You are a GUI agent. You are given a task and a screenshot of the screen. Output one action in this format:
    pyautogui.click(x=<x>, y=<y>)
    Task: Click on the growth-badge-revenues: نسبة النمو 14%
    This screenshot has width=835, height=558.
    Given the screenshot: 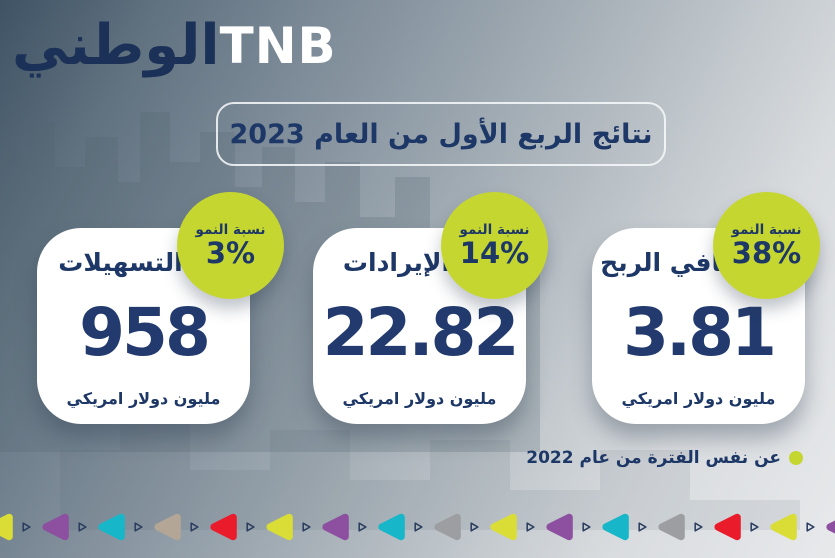 What is the action you would take?
    pyautogui.click(x=494, y=245)
    